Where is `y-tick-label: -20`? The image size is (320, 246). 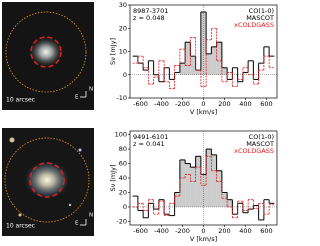 y-tick-label: -20 is located at coordinates (121, 221).